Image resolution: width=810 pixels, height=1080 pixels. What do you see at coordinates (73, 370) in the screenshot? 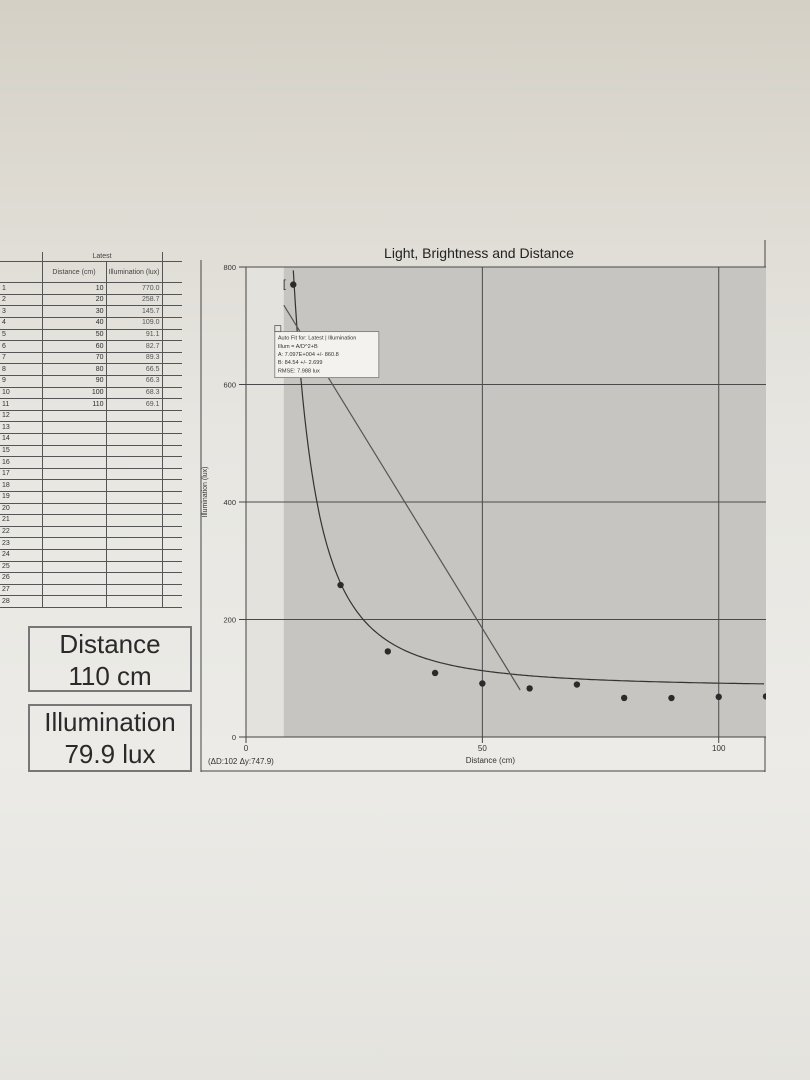
I see `distance-cell: 80` at bounding box center [73, 370].